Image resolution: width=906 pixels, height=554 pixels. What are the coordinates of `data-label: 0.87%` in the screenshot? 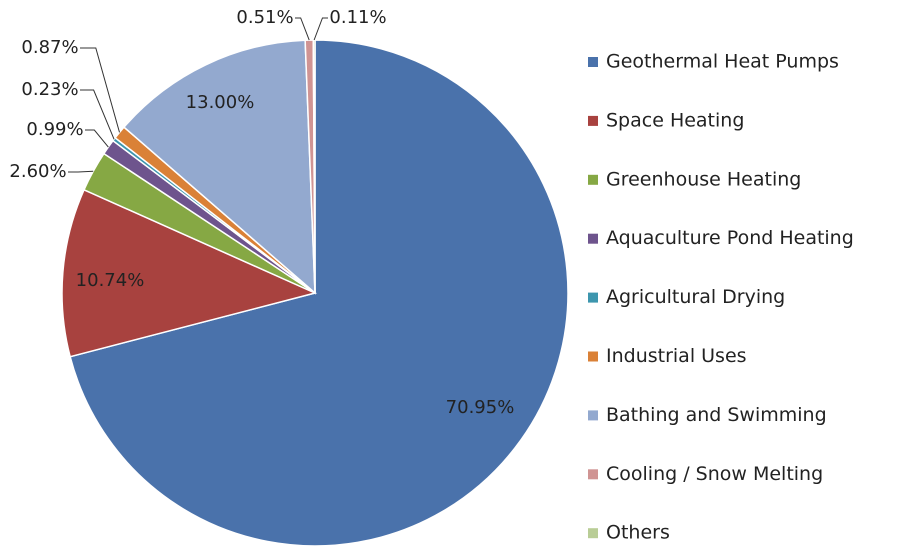 It's located at (49, 47).